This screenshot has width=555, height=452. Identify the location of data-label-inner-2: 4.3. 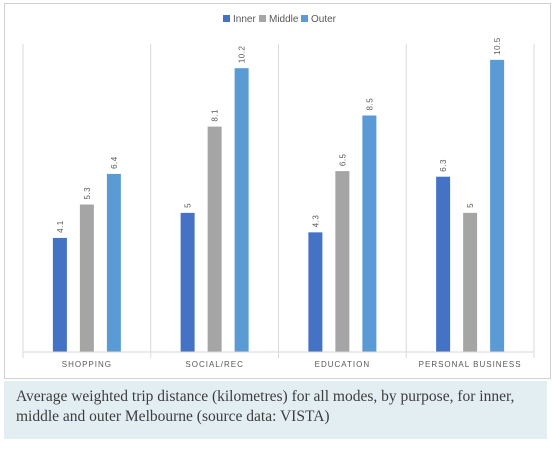
(315, 221).